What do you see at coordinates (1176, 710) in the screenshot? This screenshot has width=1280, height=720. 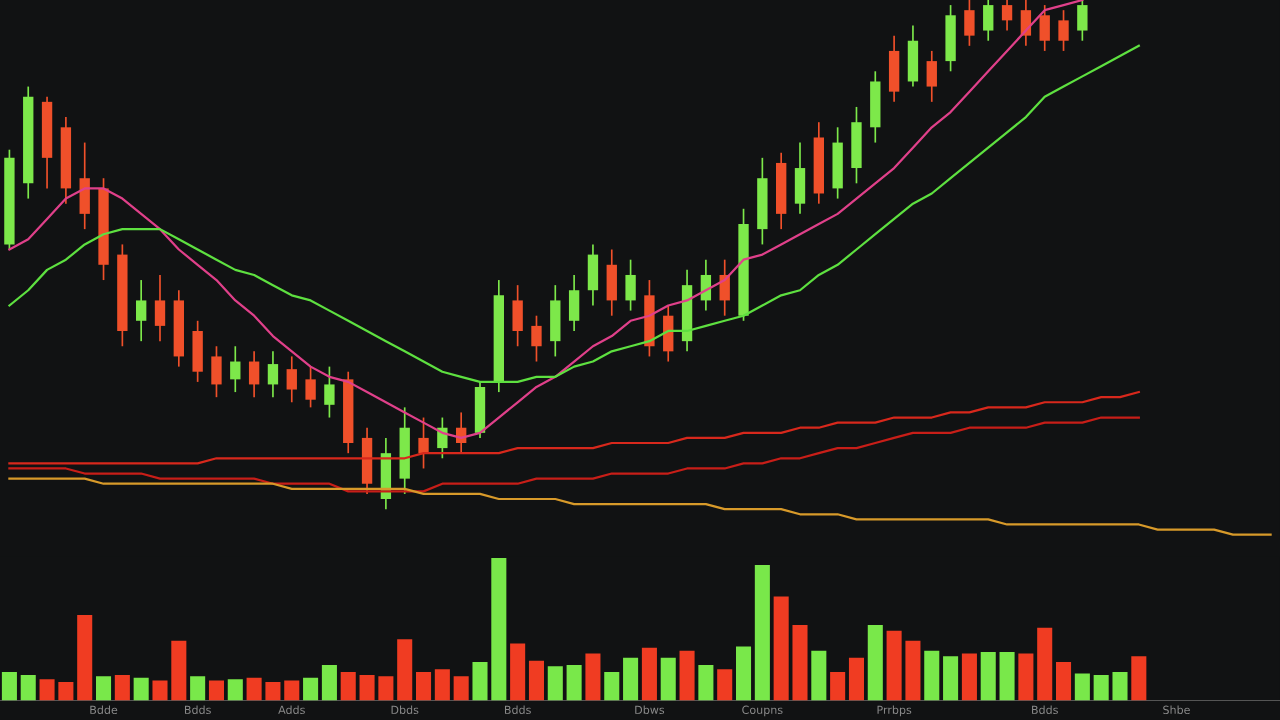 I see `x-tick-label: Shbe` at bounding box center [1176, 710].